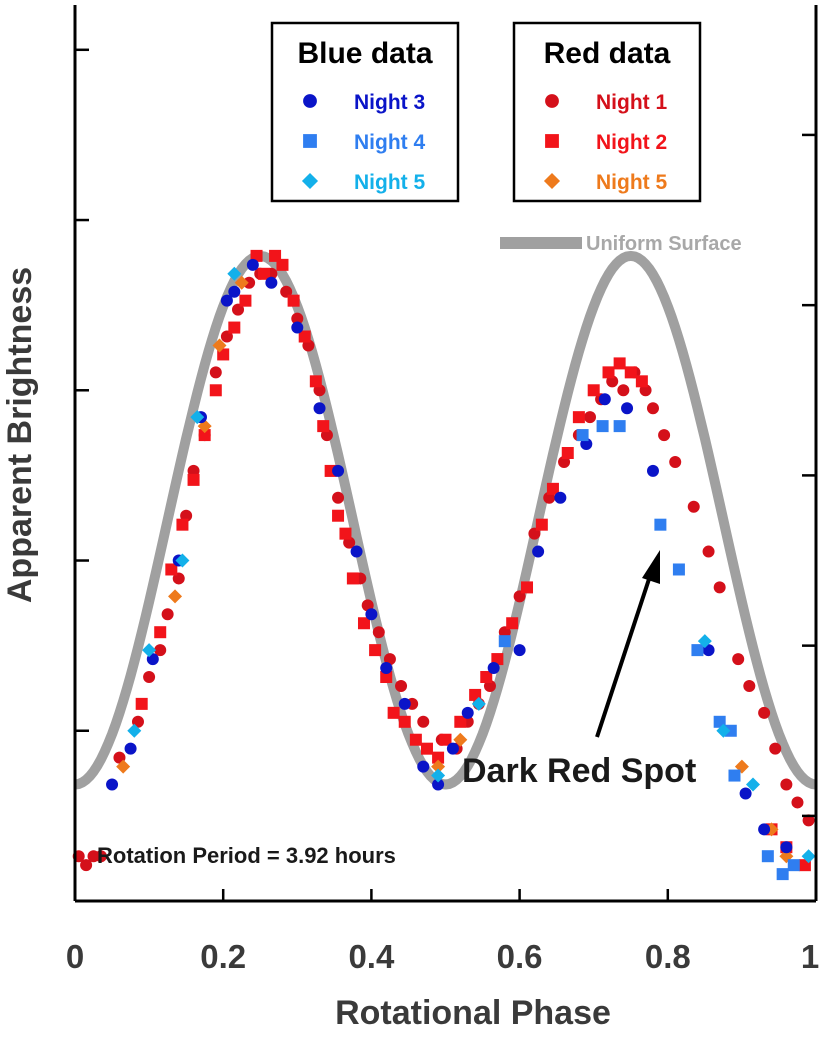 The image size is (824, 1043). What do you see at coordinates (631, 102) in the screenshot?
I see `legend-label-night-1: Night 1` at bounding box center [631, 102].